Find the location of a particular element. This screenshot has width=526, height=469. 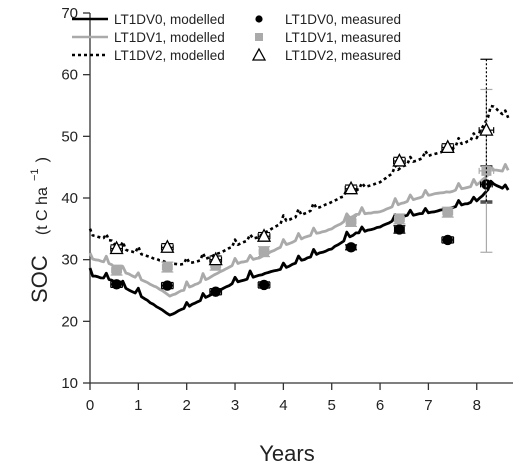

legend-label-measured-2: LT1DV2, measured is located at coordinates (343, 55).